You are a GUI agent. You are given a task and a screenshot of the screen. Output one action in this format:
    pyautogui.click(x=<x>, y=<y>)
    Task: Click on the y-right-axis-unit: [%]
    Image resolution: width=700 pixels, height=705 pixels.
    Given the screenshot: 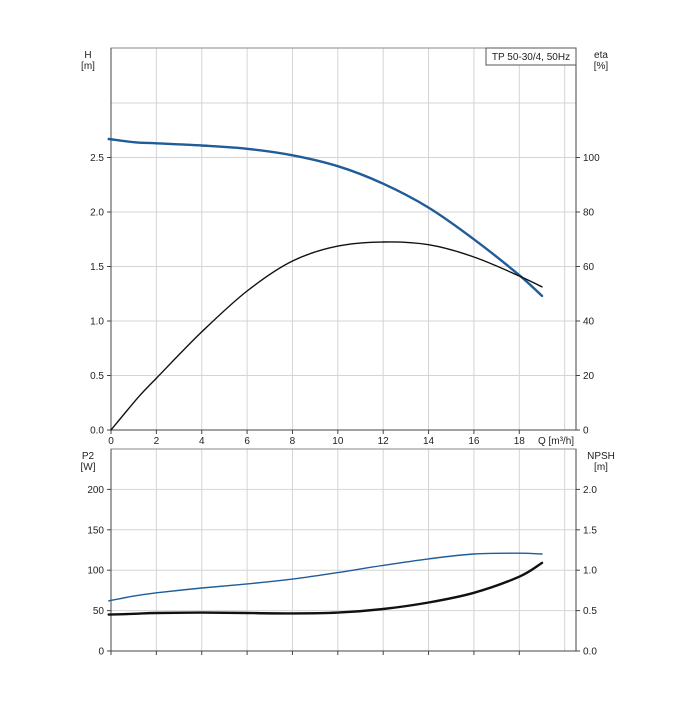 What is the action you would take?
    pyautogui.click(x=601, y=66)
    